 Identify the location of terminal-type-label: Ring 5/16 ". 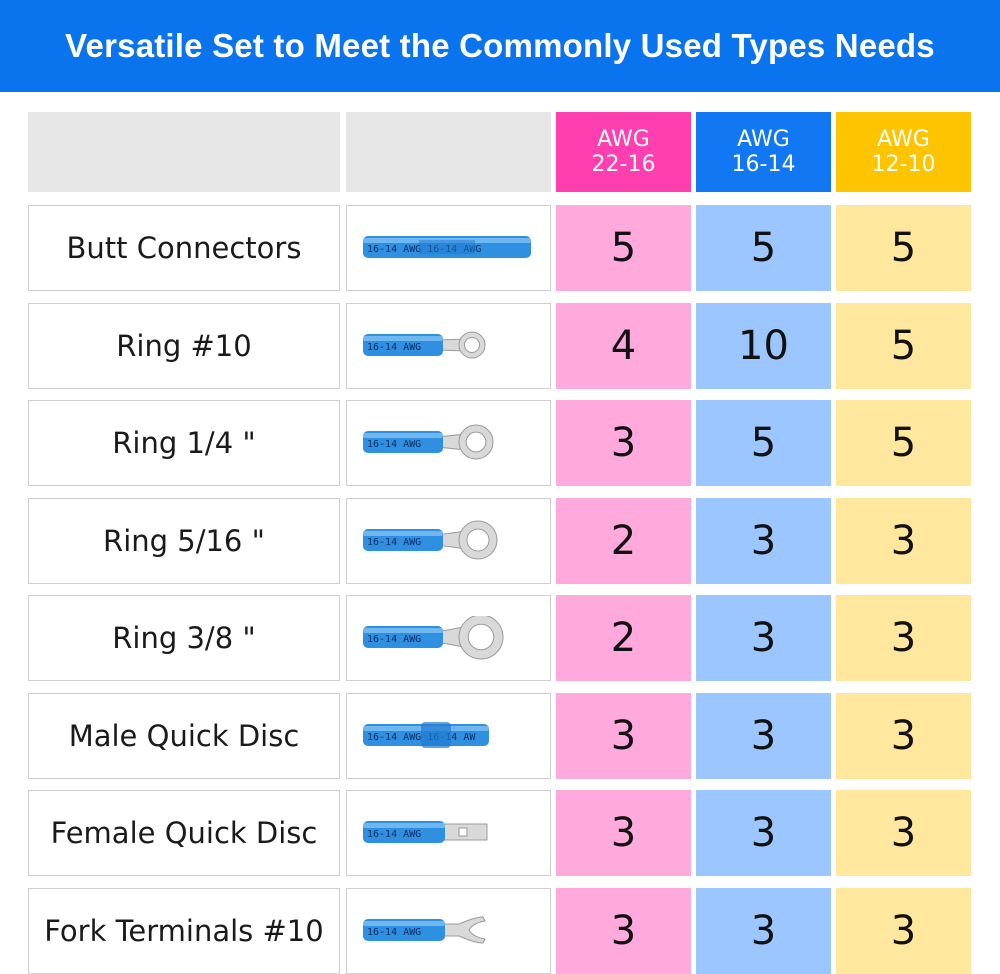
(184, 541).